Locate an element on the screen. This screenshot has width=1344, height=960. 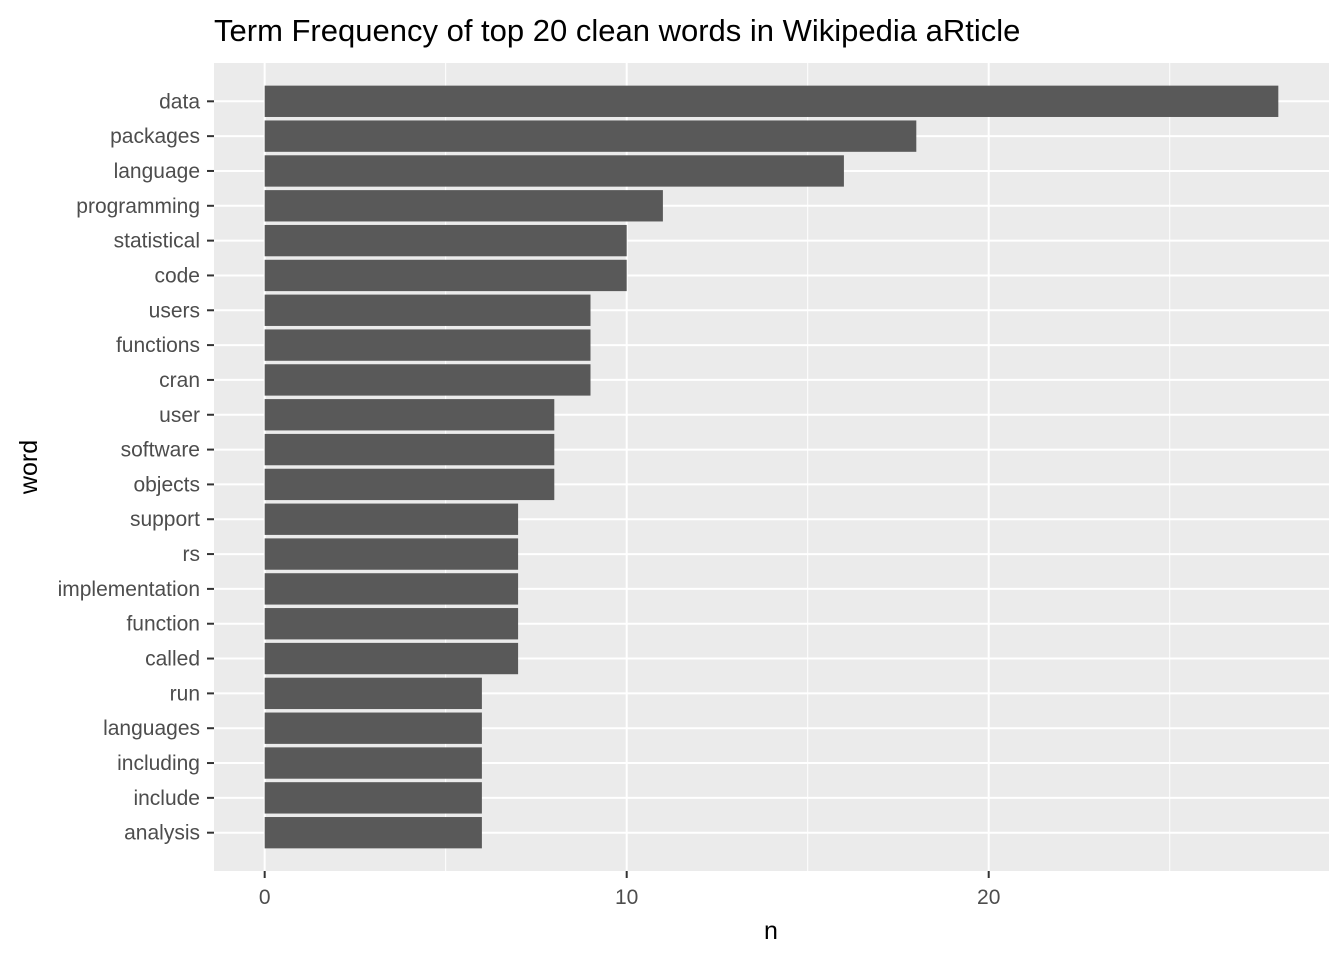
y-tick-label: software is located at coordinates (160, 450).